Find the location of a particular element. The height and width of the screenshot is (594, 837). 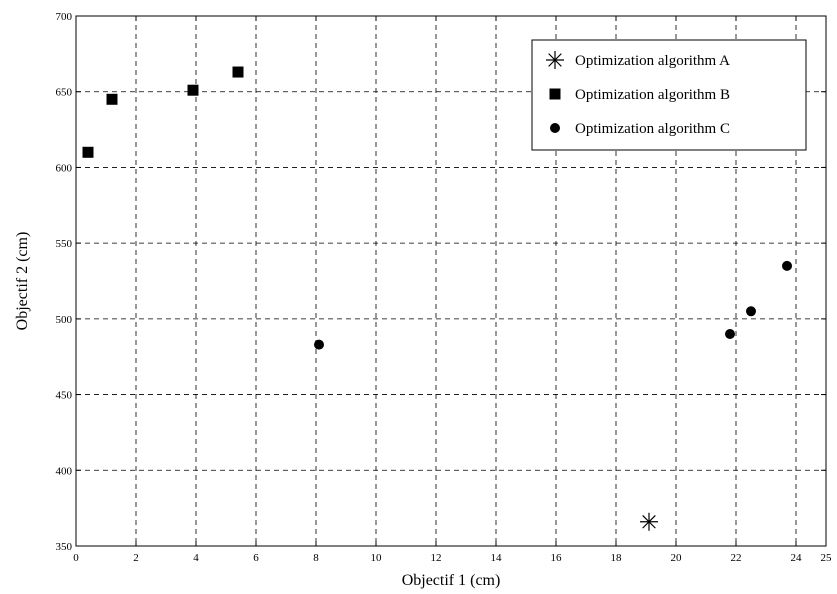

legend-item: Optimization algorithm A is located at coordinates (638, 60).